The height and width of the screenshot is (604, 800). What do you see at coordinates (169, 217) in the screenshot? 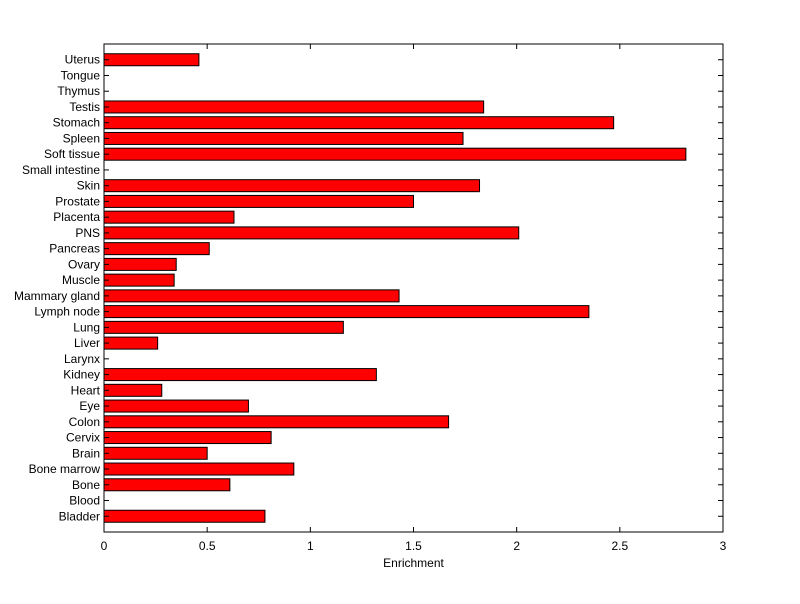
I see `bar-placenta` at bounding box center [169, 217].